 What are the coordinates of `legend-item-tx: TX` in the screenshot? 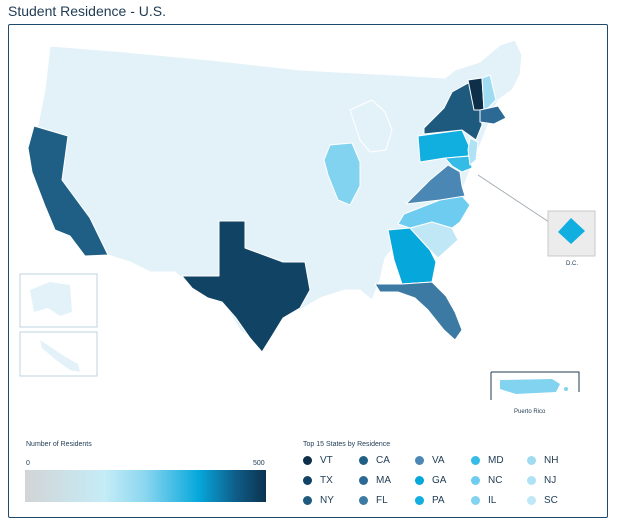 It's located at (318, 480).